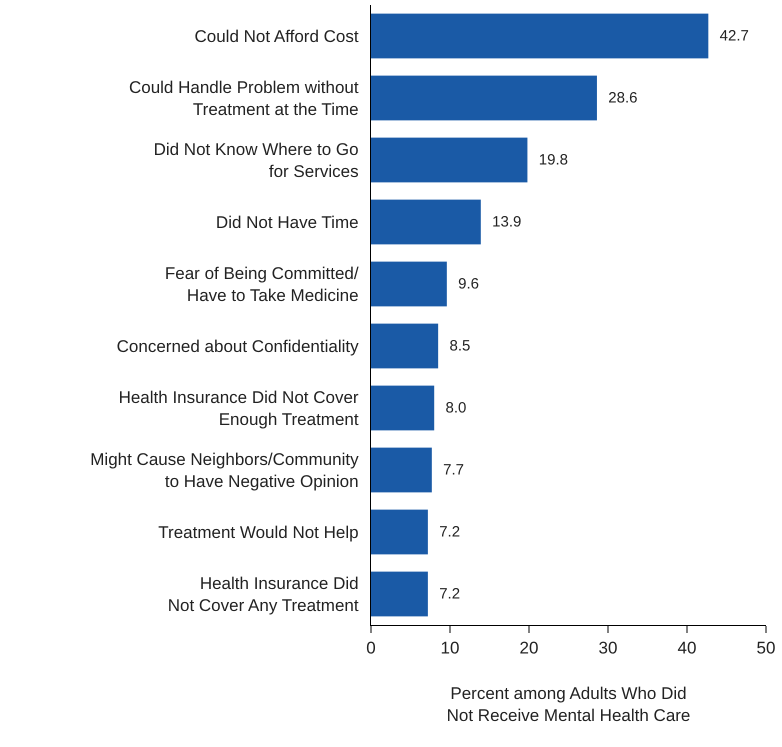 This screenshot has height=747, width=782. What do you see at coordinates (619, 98) in the screenshot?
I see `data-label: 28.6` at bounding box center [619, 98].